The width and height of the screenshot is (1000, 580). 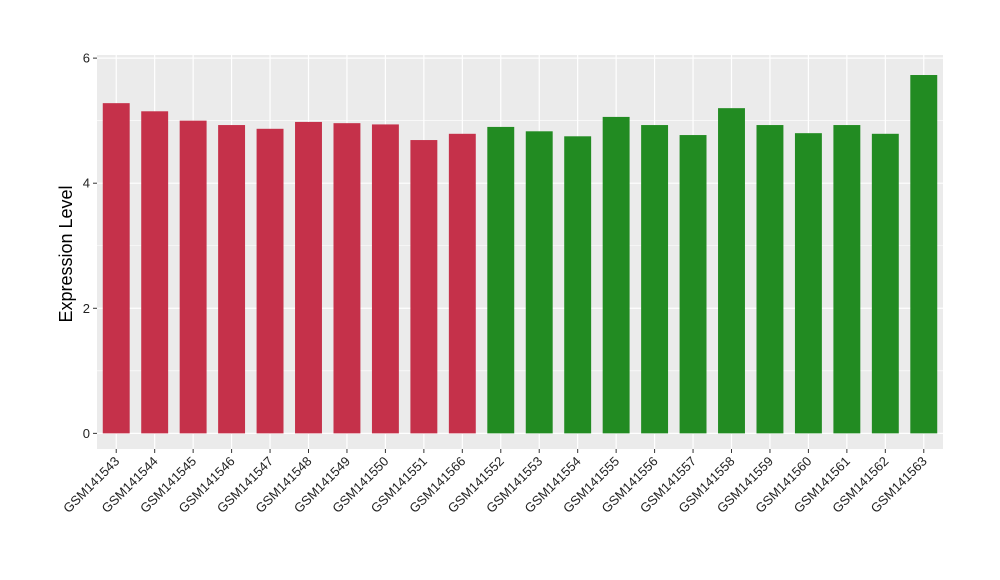 What do you see at coordinates (347, 278) in the screenshot?
I see `bar-GSM141549` at bounding box center [347, 278].